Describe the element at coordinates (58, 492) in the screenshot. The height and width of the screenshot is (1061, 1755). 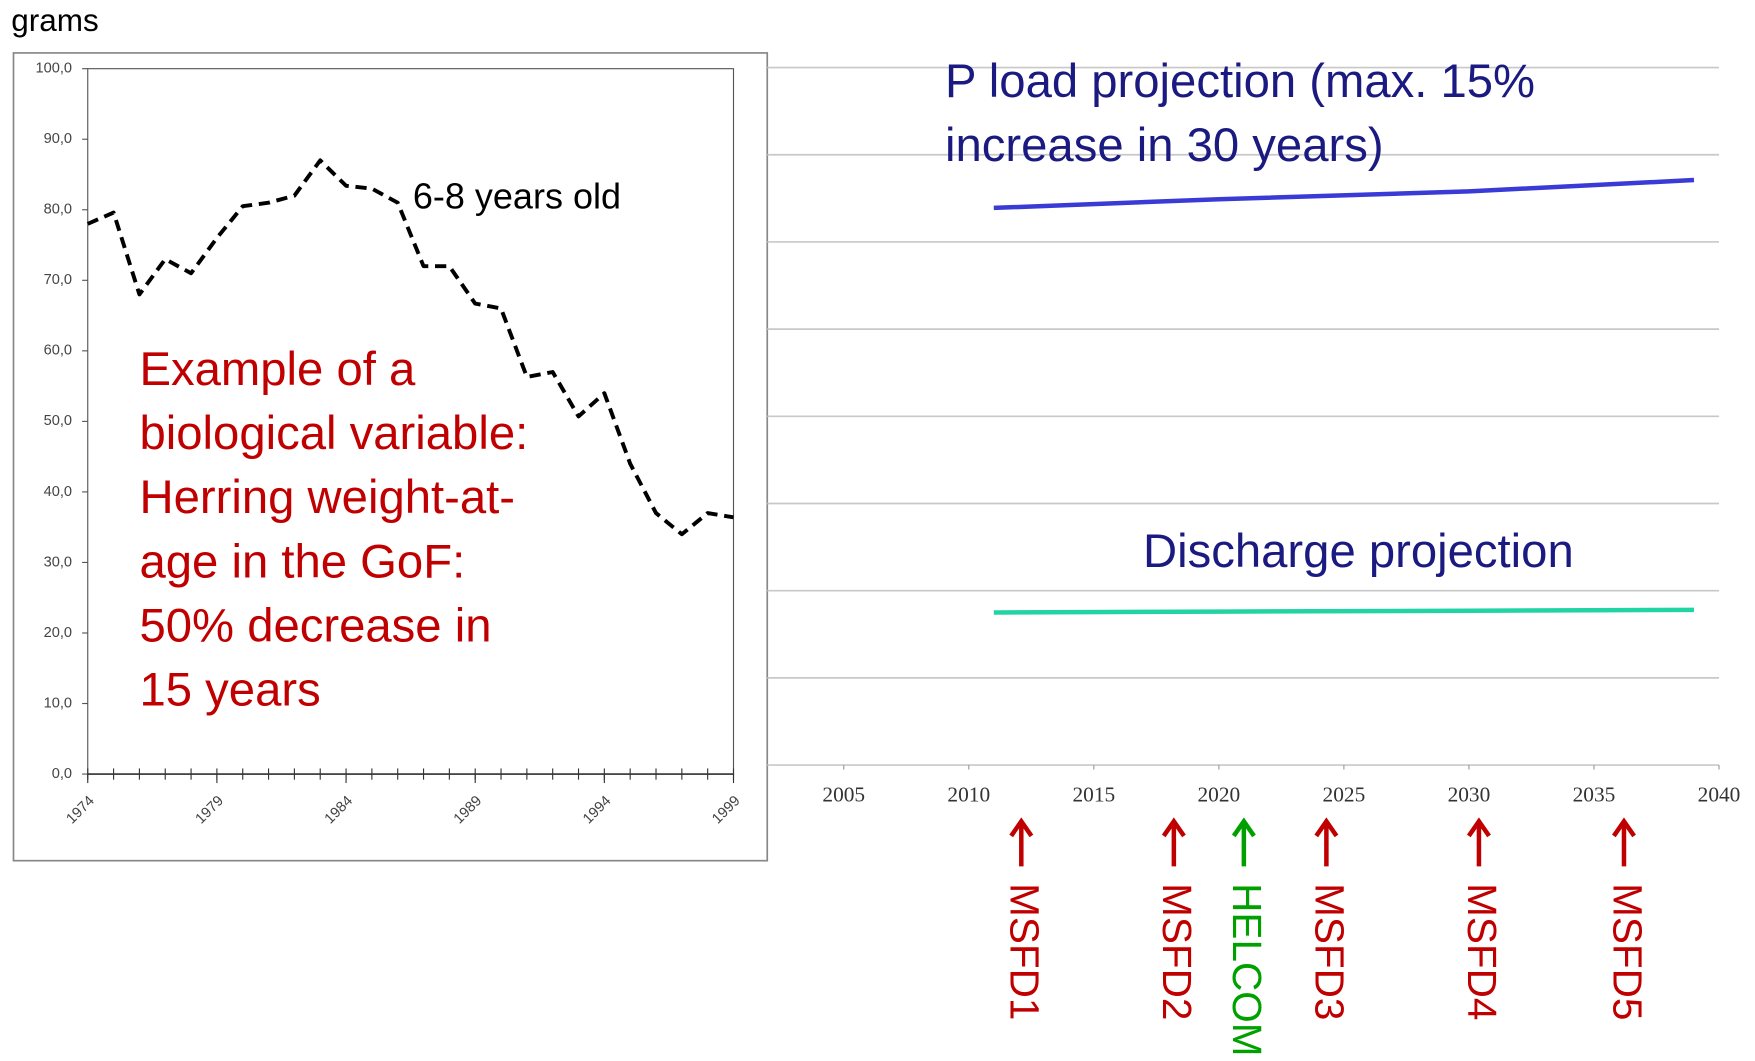
I see `y-tick-label: 40,0` at that location.